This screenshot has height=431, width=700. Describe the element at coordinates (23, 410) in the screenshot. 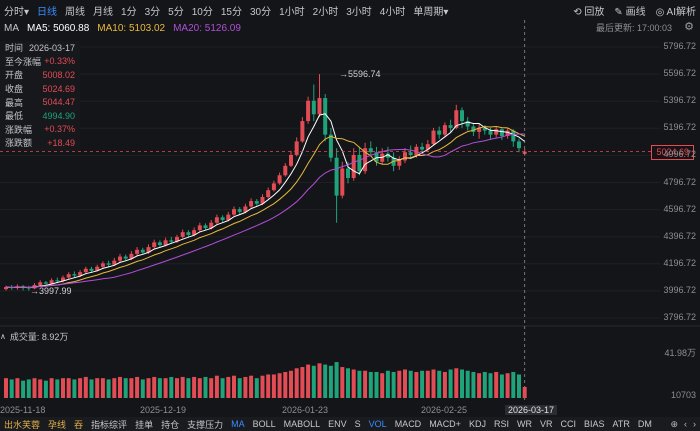

I see `date-tick: 2025-11-18` at that location.